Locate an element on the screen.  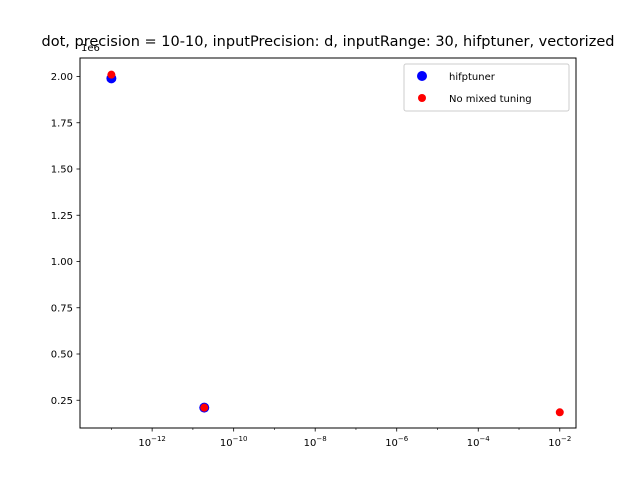
x-tick-label: 10⁻⁴ is located at coordinates (479, 442).